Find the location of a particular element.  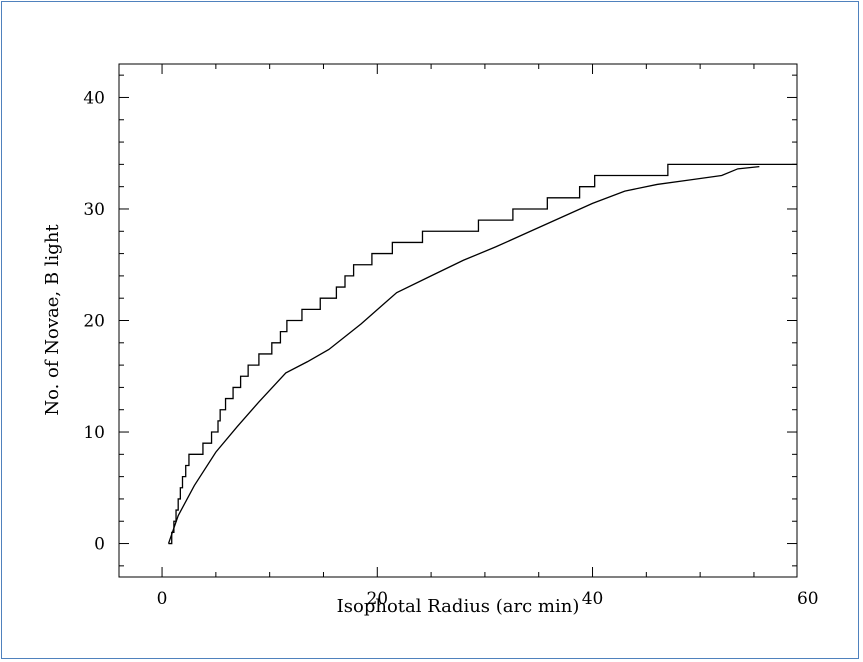

x-tick-label: 60 is located at coordinates (808, 599).